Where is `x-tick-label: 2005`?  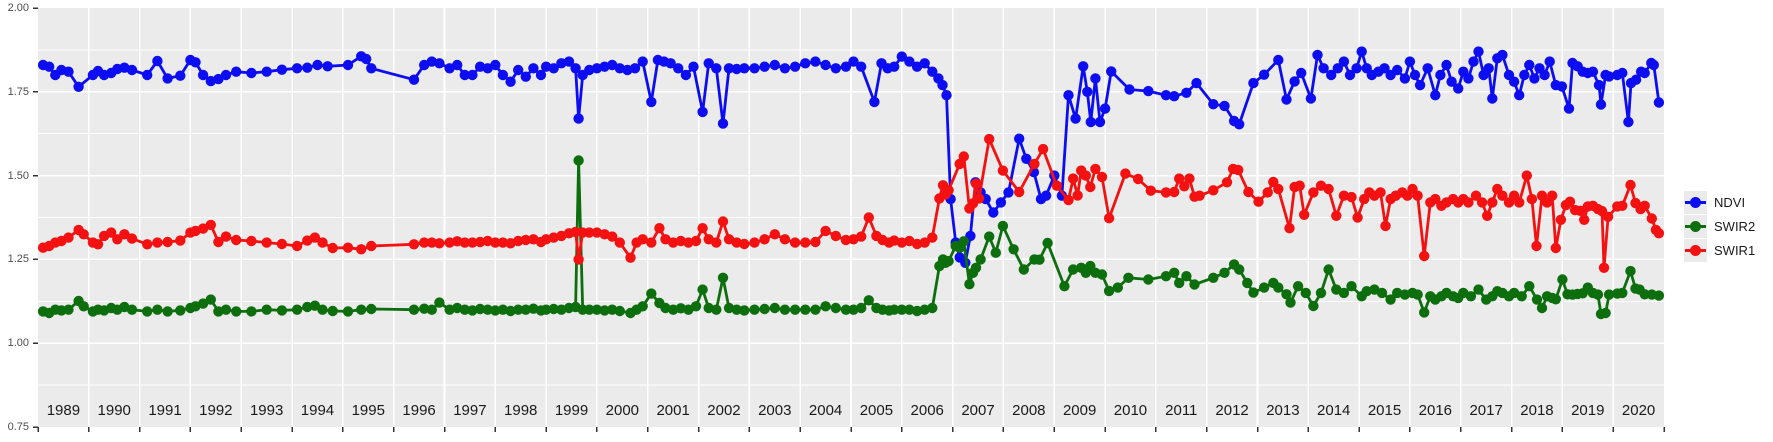
x-tick-label: 2005 is located at coordinates (876, 410).